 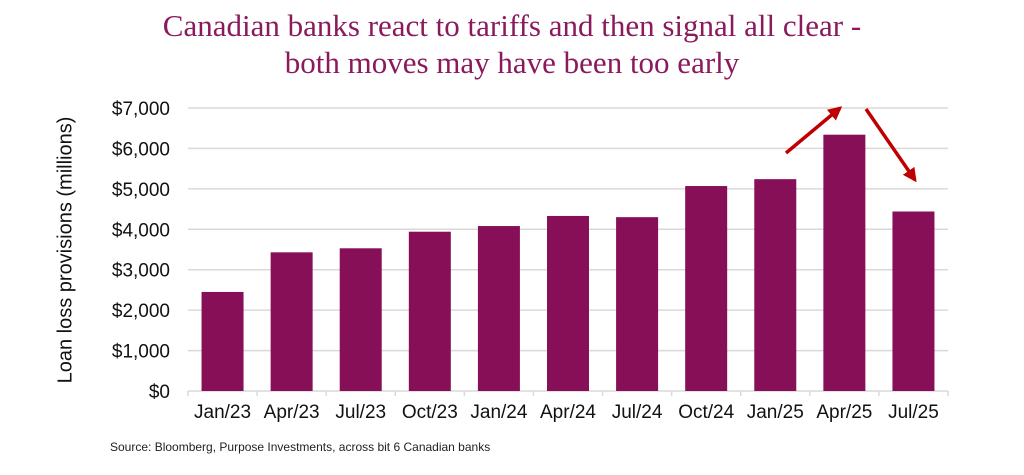 What do you see at coordinates (890, 145) in the screenshot?
I see `down-arrow-icon` at bounding box center [890, 145].